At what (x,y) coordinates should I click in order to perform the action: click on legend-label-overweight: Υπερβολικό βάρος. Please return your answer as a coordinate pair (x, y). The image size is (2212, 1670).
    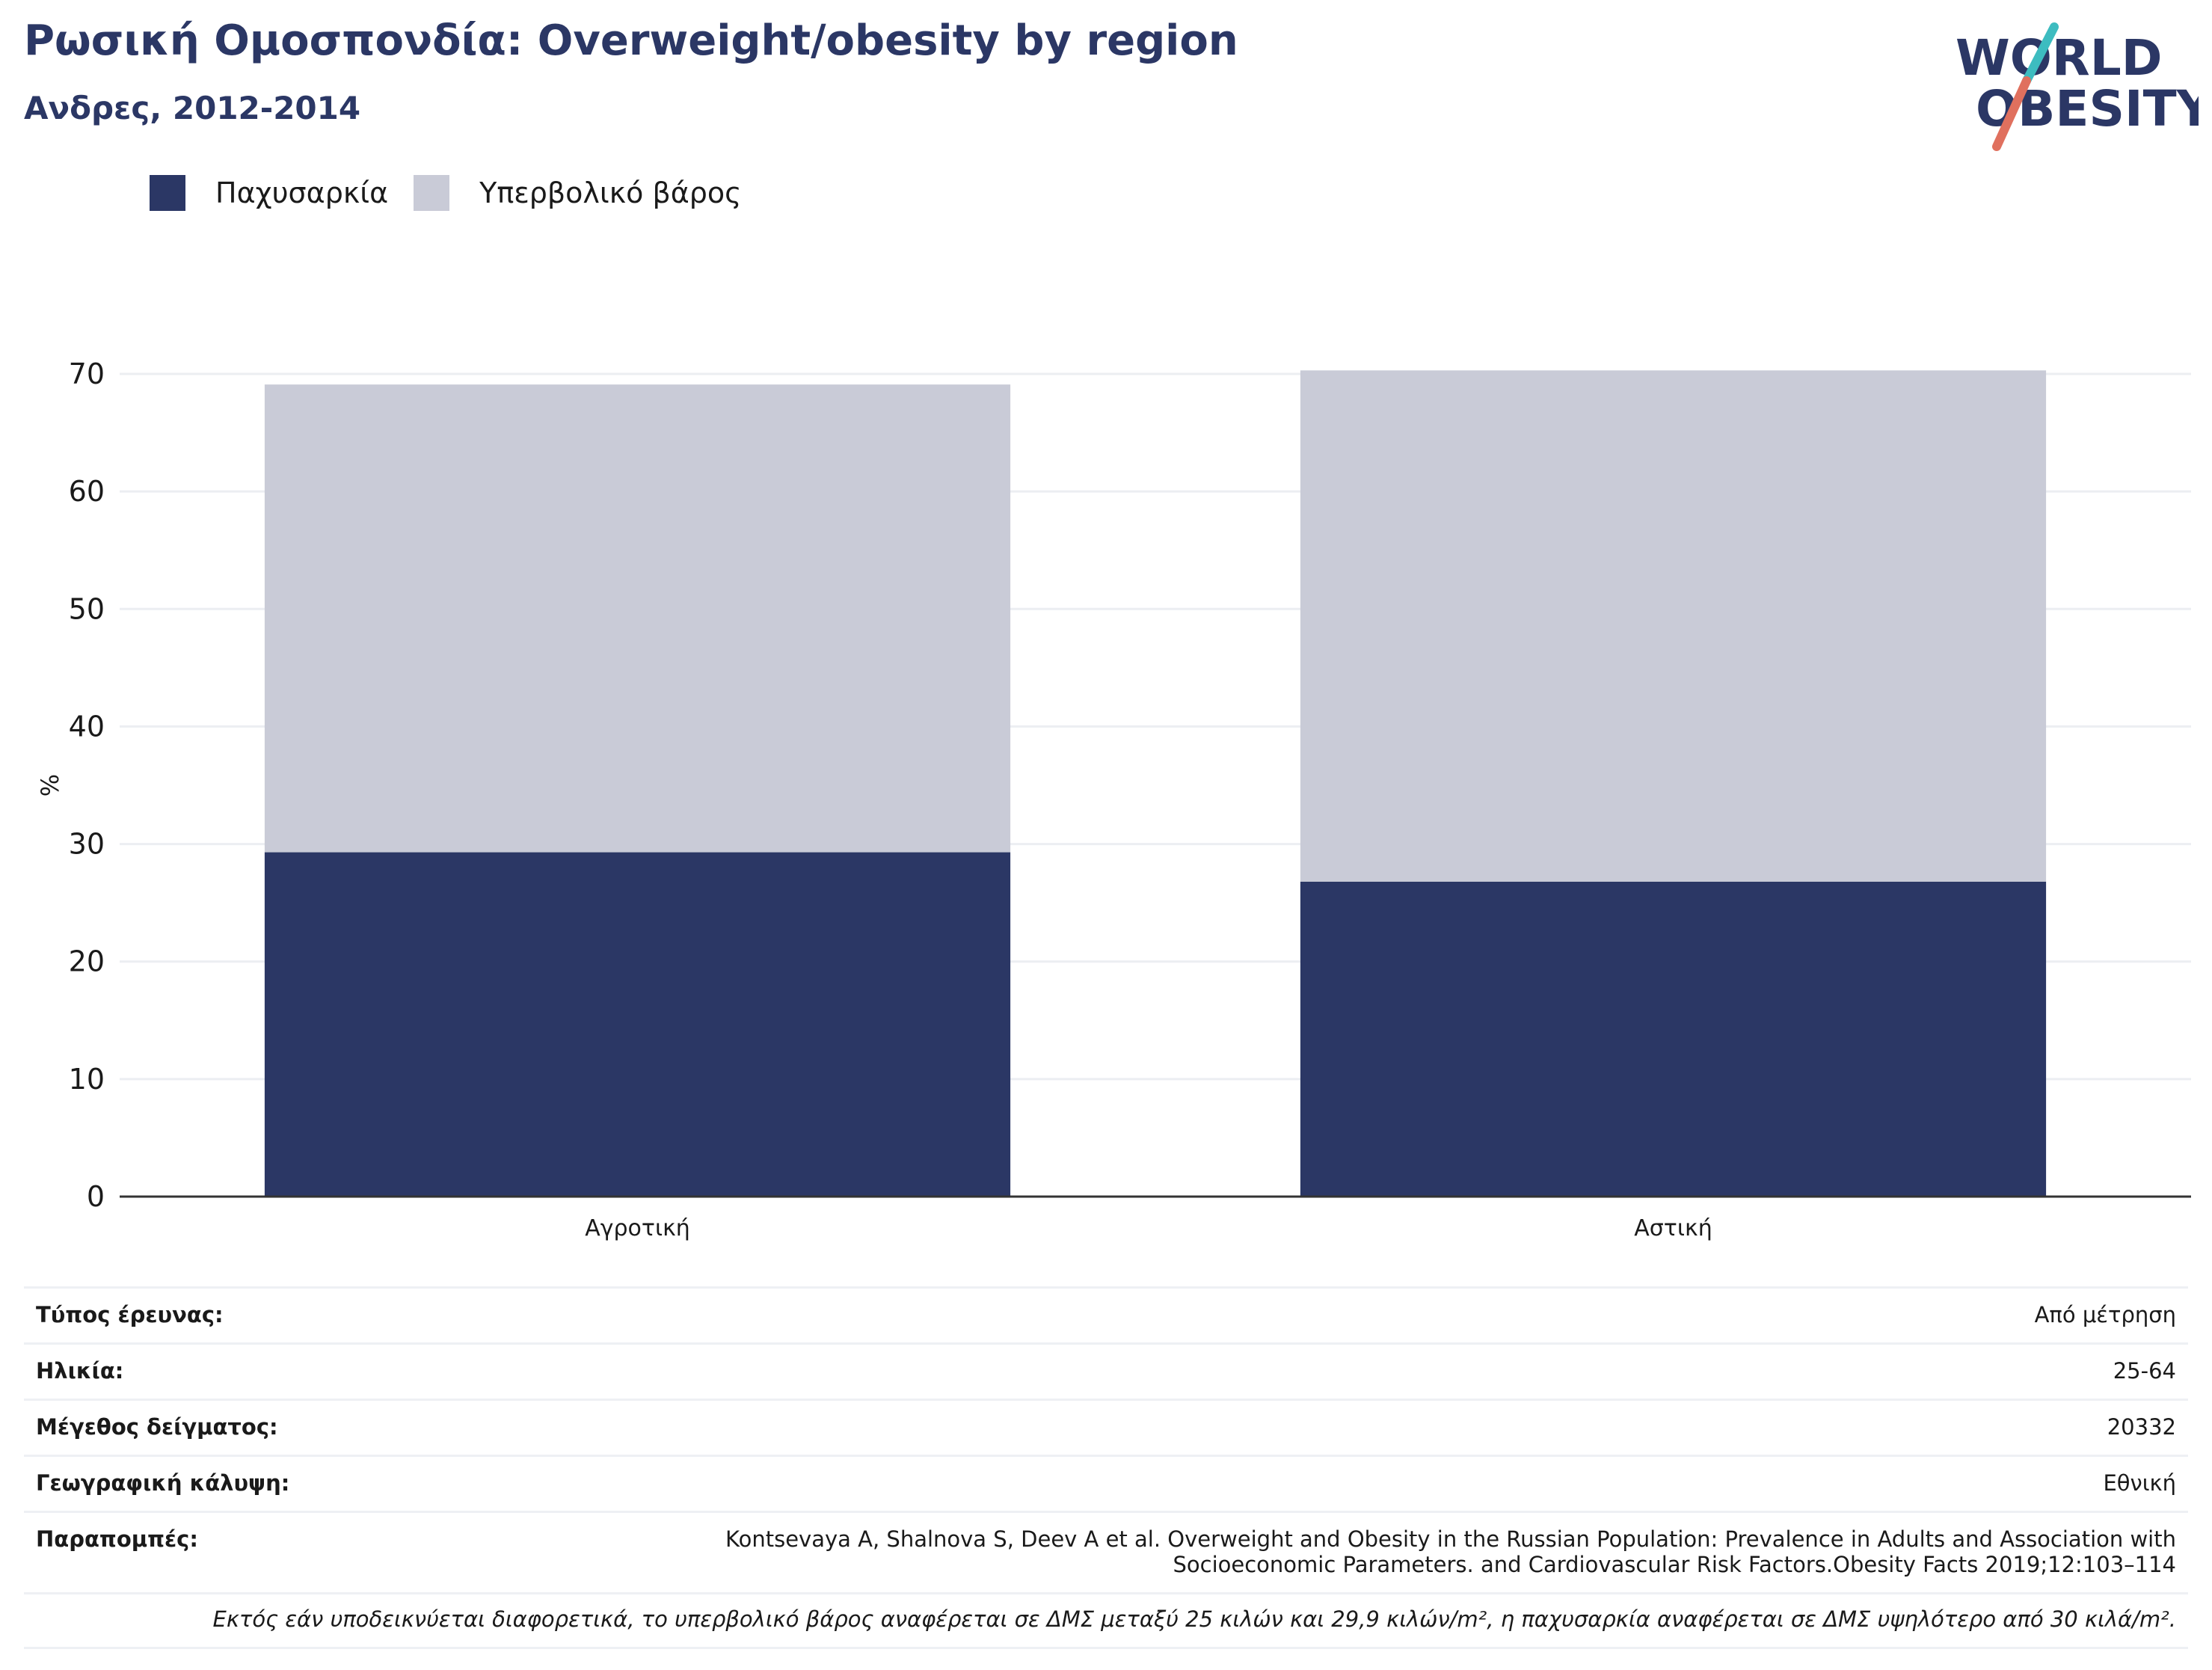
    Looking at the image, I should click on (610, 192).